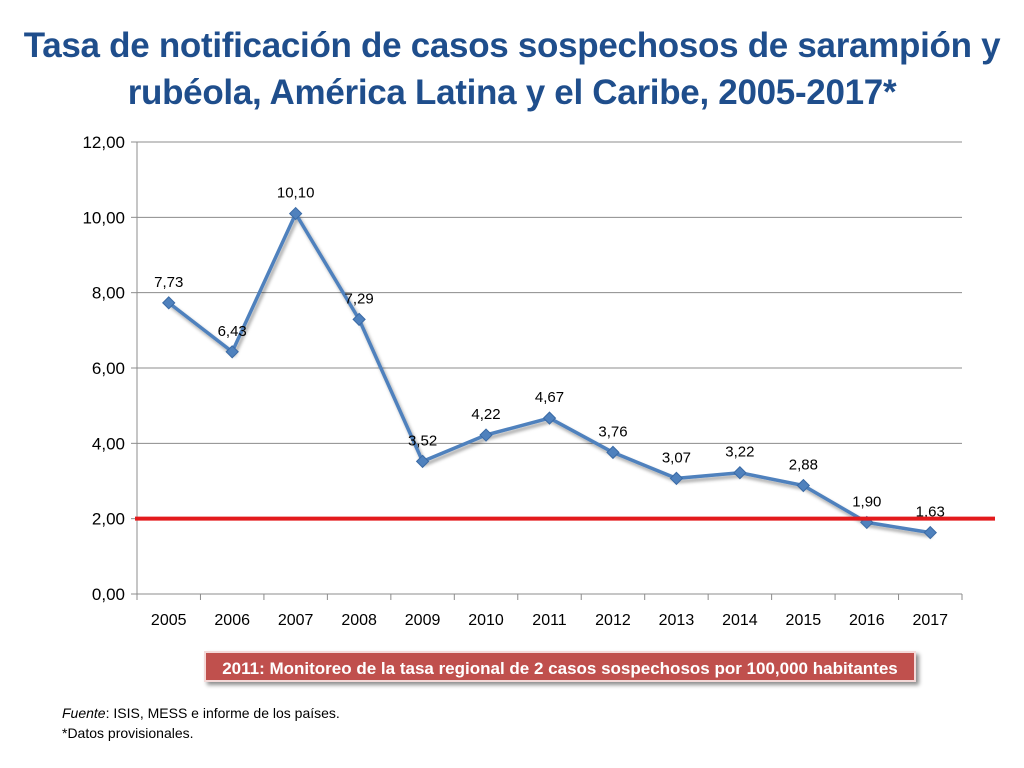  What do you see at coordinates (803, 465) in the screenshot?
I see `data-label: 2,88` at bounding box center [803, 465].